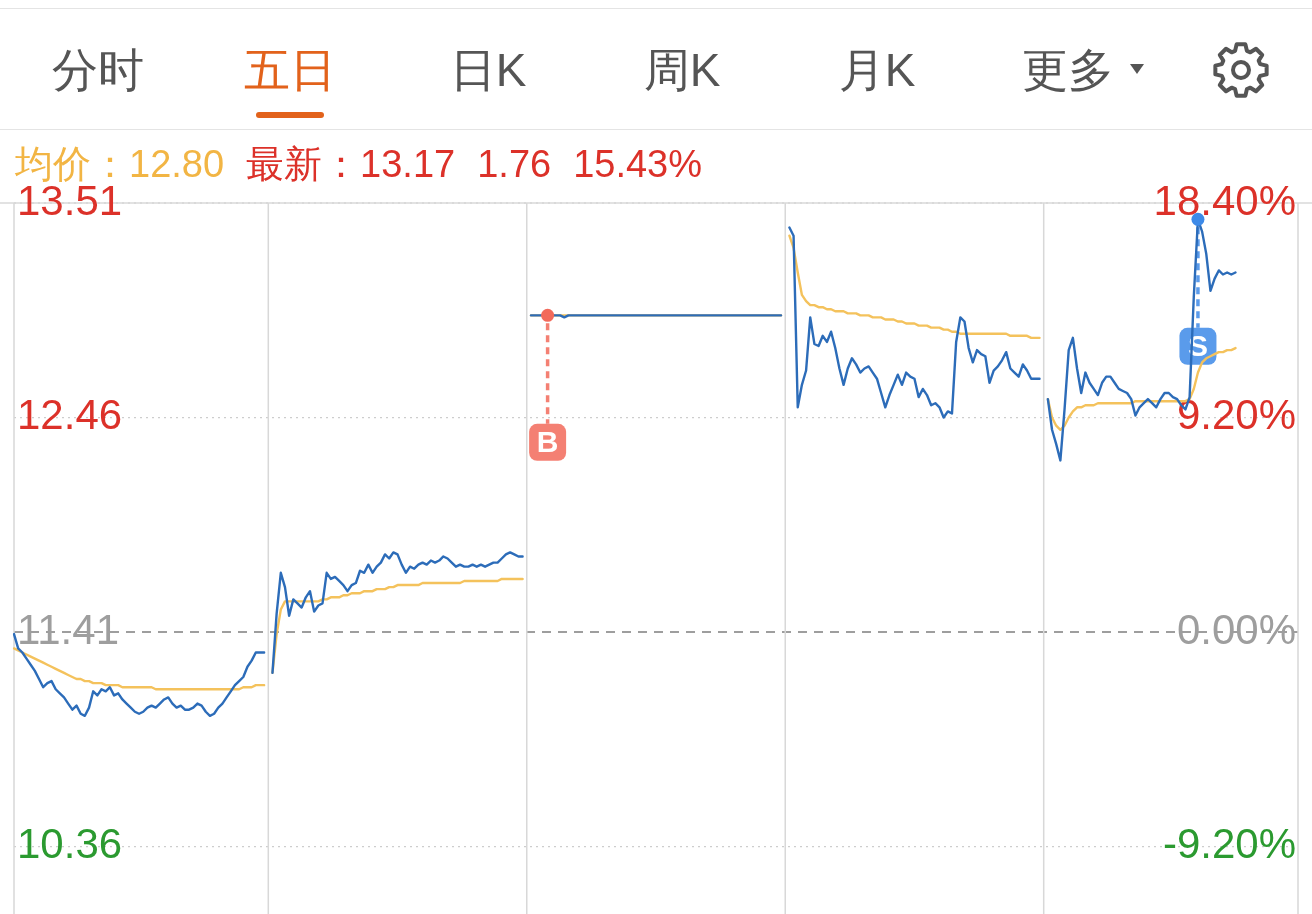  What do you see at coordinates (1068, 70) in the screenshot?
I see `text: 更多` at bounding box center [1068, 70].